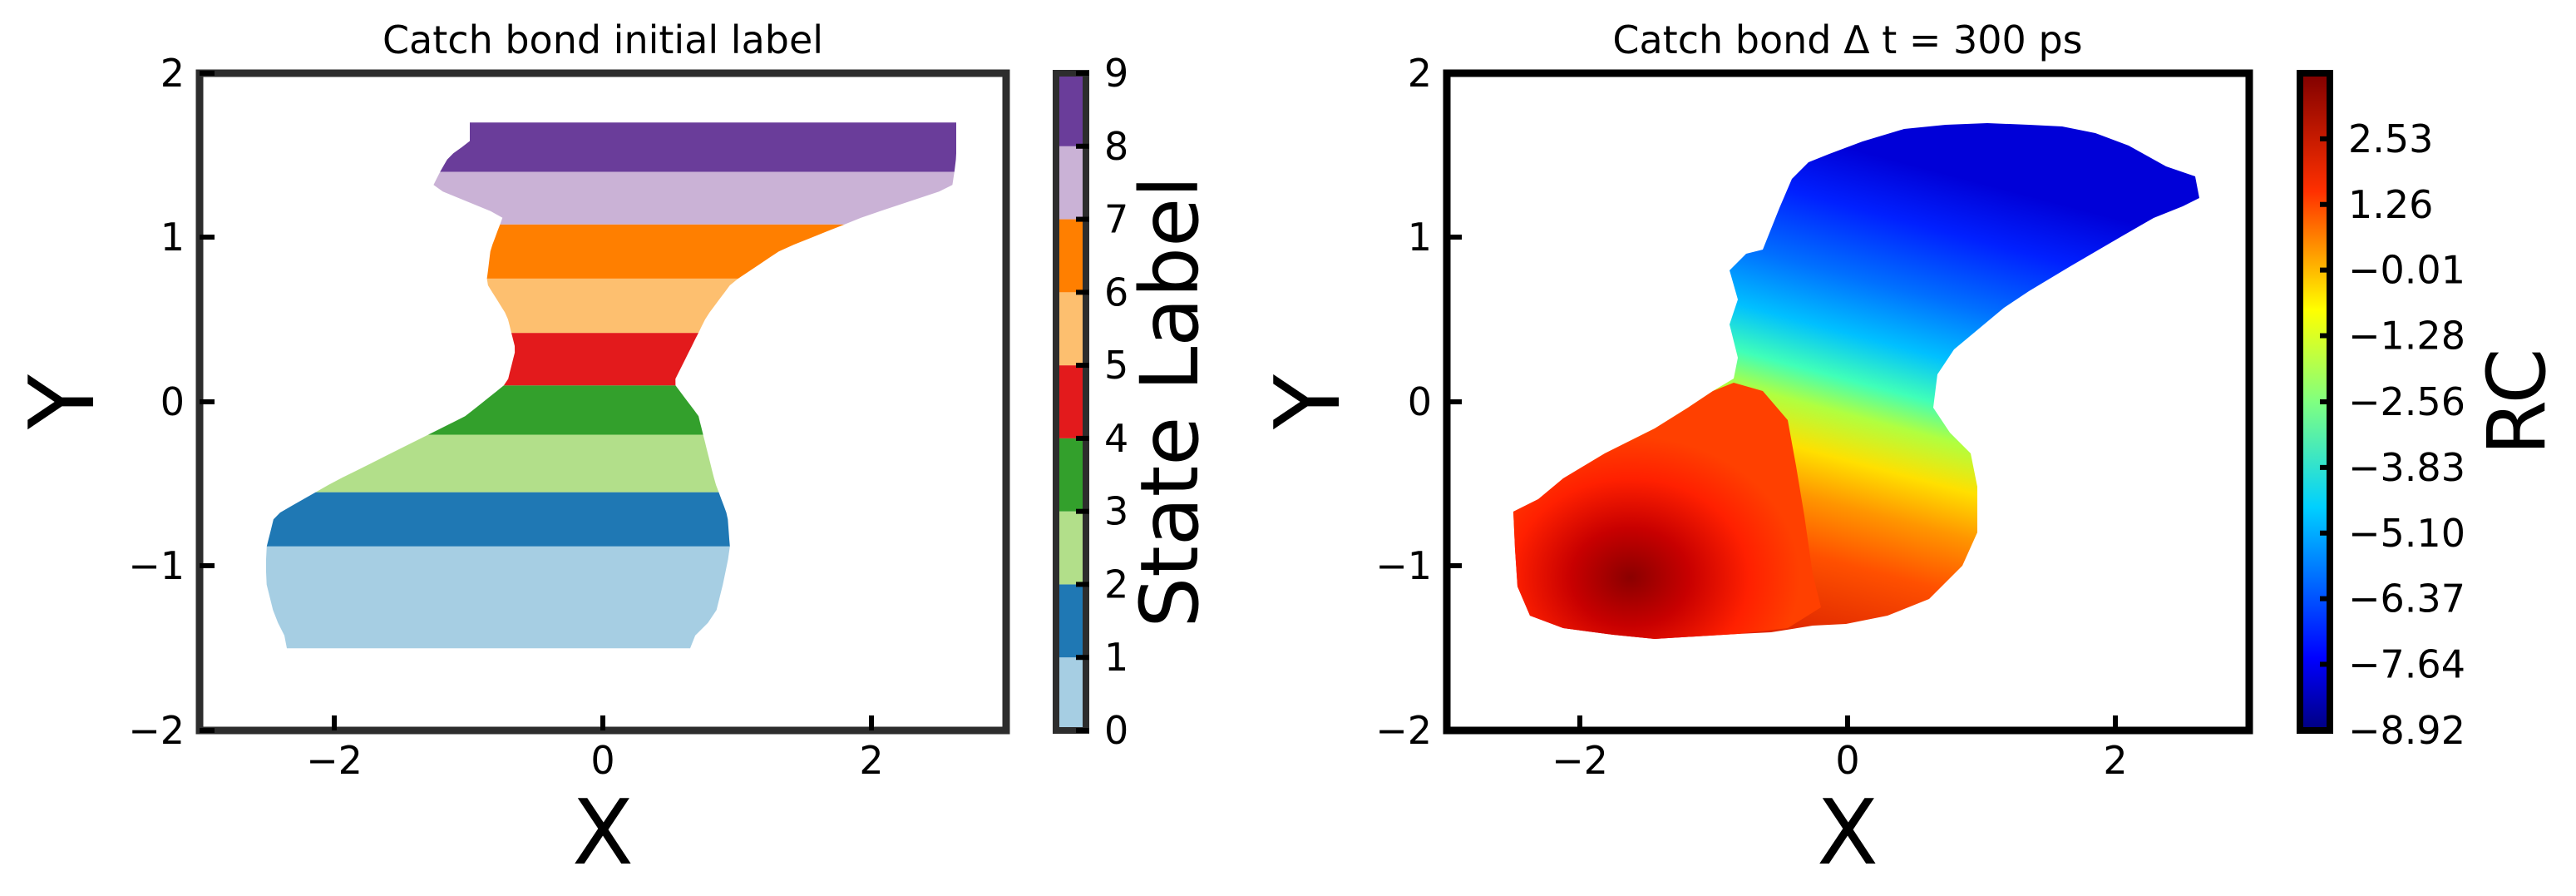 The height and width of the screenshot is (896, 2576). I want to click on colorbar-tick-label: 1, so click(1116, 657).